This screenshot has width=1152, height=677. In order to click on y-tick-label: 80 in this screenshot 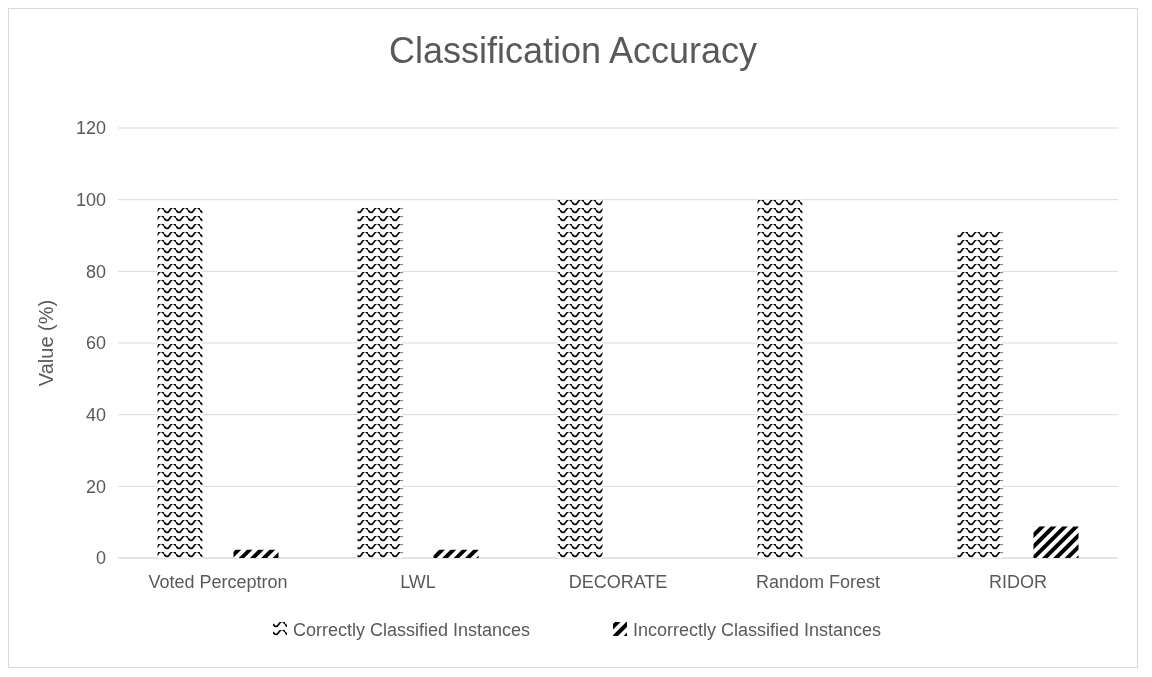, I will do `click(95, 271)`.